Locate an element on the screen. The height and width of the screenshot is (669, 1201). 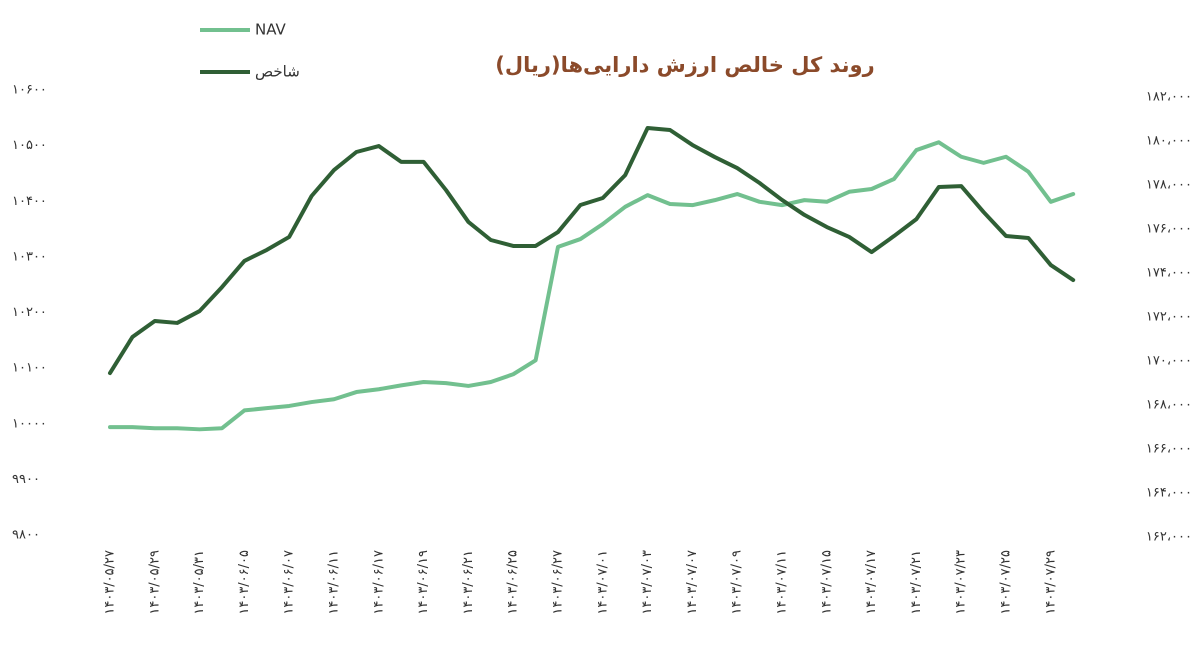
y-tick-label: ۱۰۱۰۰ is located at coordinates (29, 368).